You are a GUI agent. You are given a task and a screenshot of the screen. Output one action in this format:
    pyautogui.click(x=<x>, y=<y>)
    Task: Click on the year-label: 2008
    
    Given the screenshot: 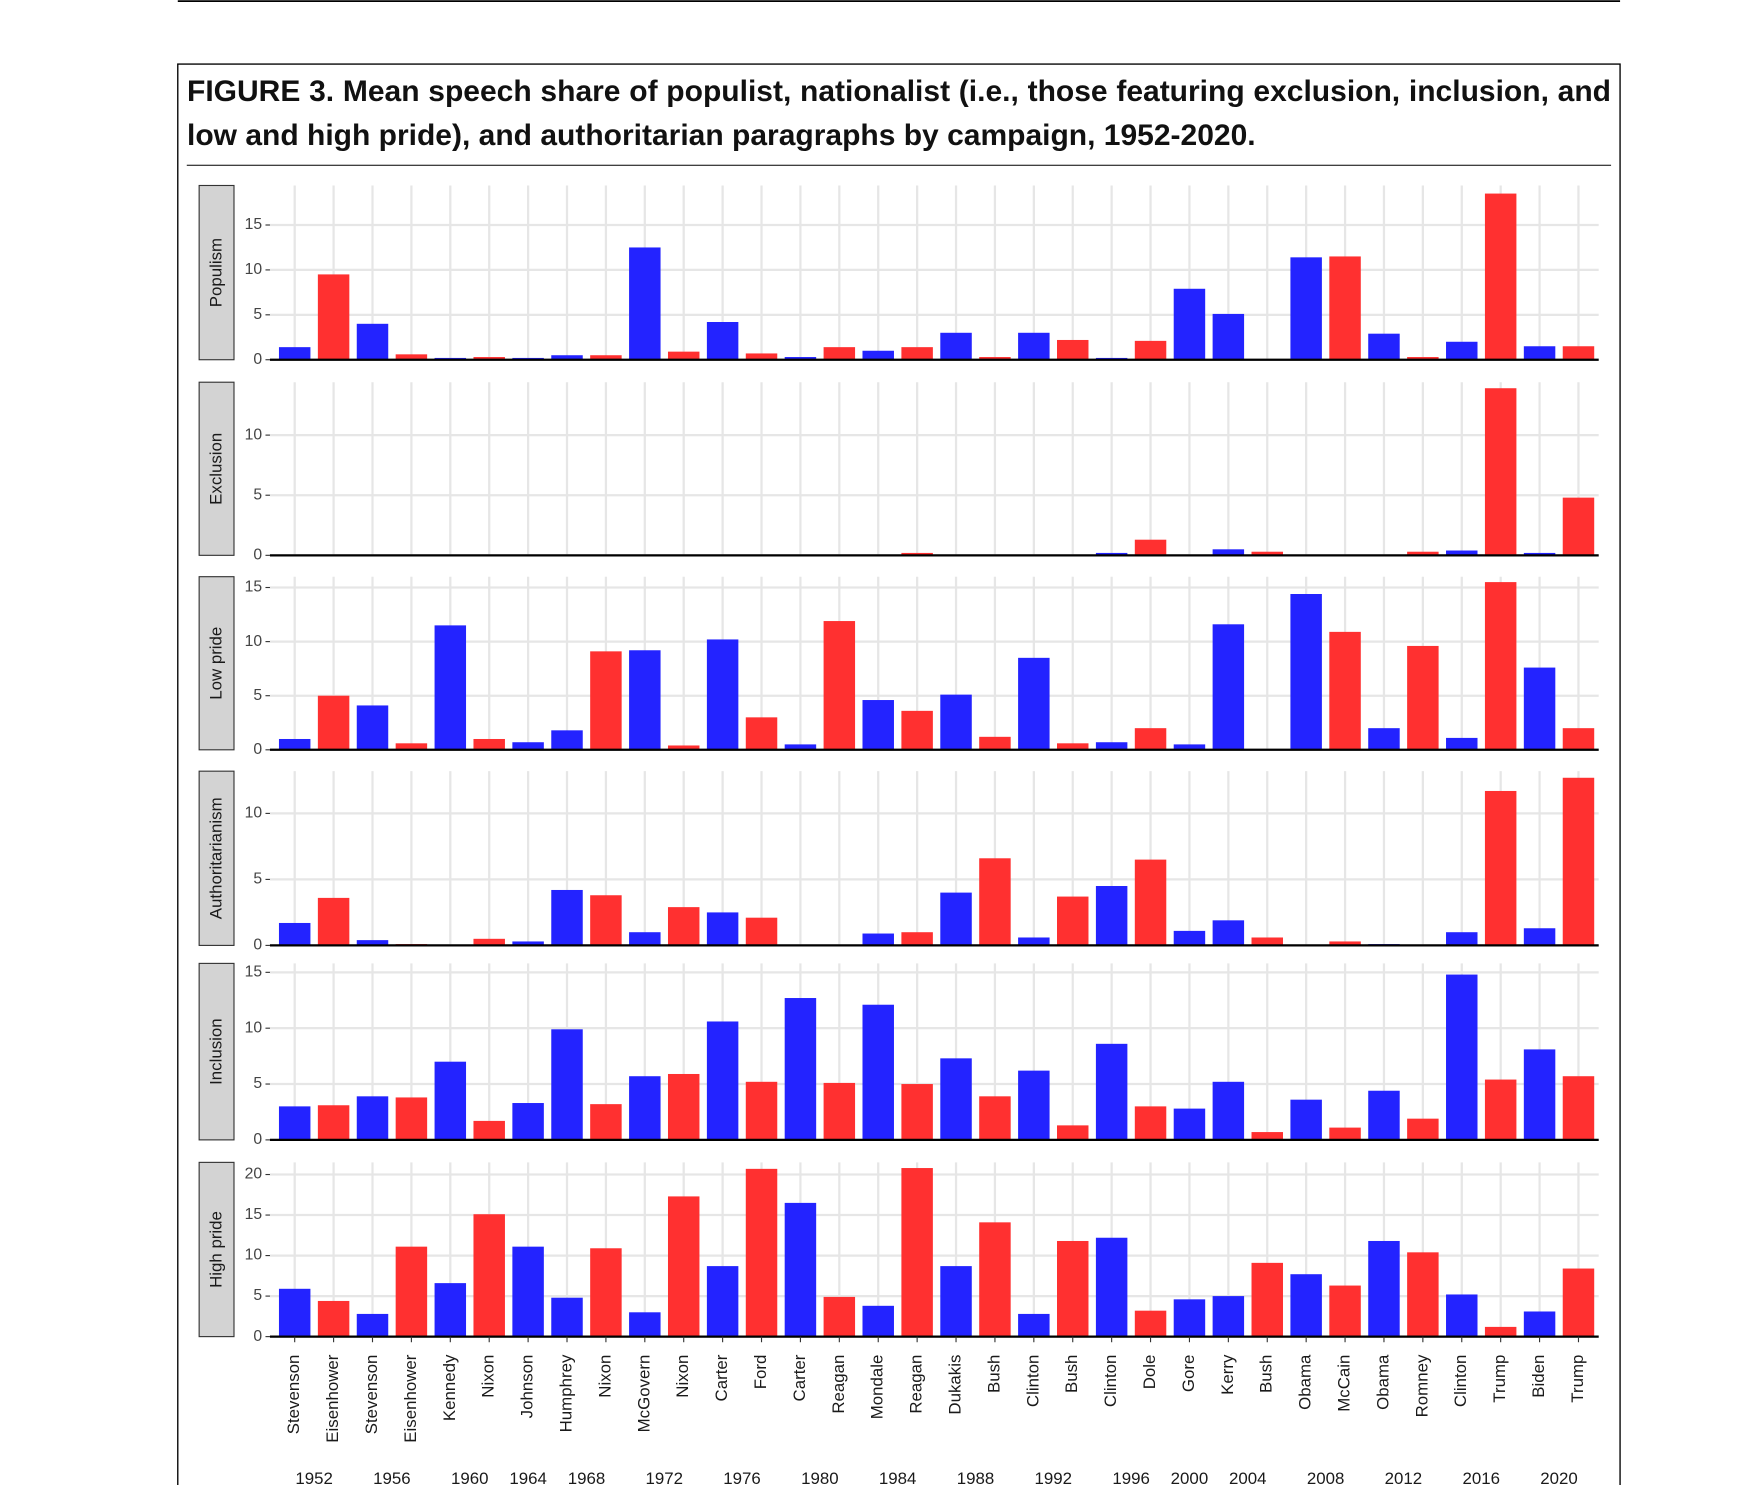 What is the action you would take?
    pyautogui.click(x=1326, y=1477)
    